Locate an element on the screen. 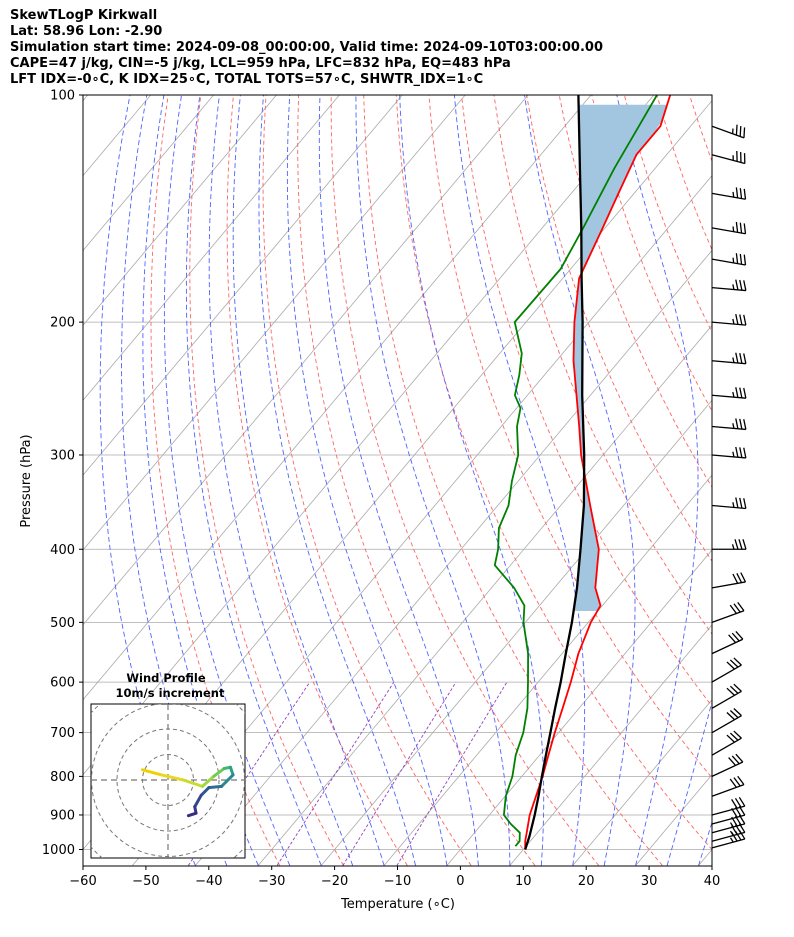 Image resolution: width=794 pixels, height=937 pixels. x-tick-label: −40 is located at coordinates (208, 881).